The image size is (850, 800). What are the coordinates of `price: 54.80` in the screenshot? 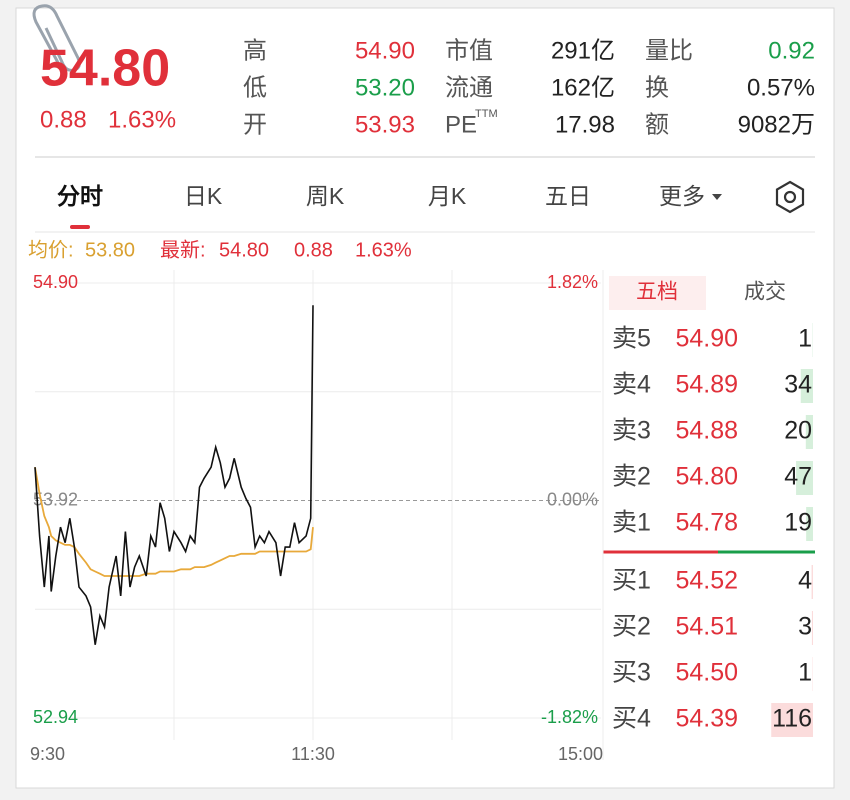 It's located at (105, 69).